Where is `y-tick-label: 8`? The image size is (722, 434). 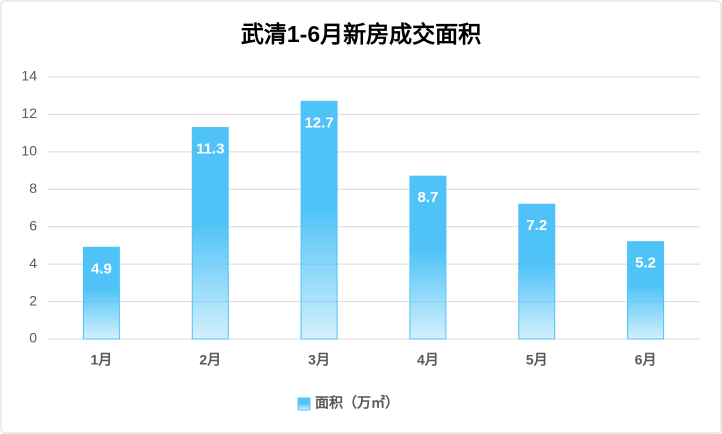 y-tick-label: 8 is located at coordinates (33, 188).